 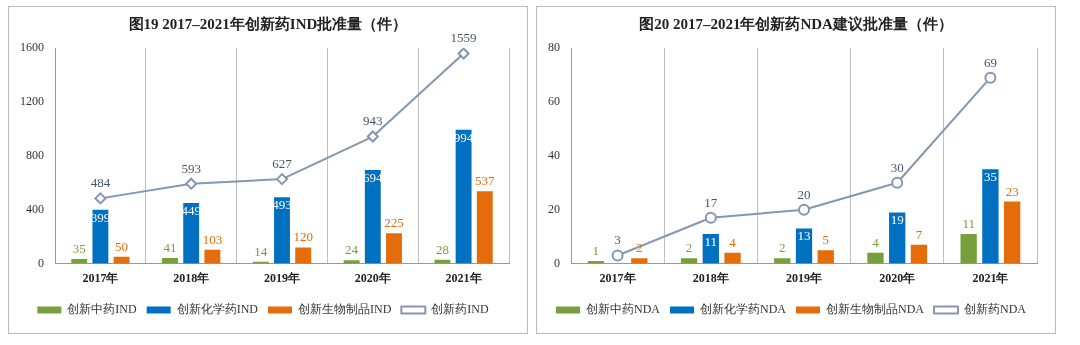 I want to click on data-label: 627, so click(x=282, y=164).